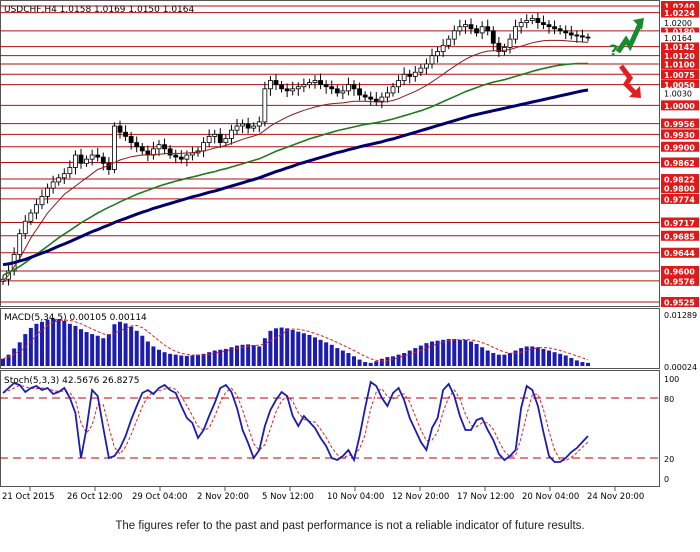 Image resolution: width=700 pixels, height=552 pixels. I want to click on time-tick-label: 5 Nov 12:00, so click(288, 497).